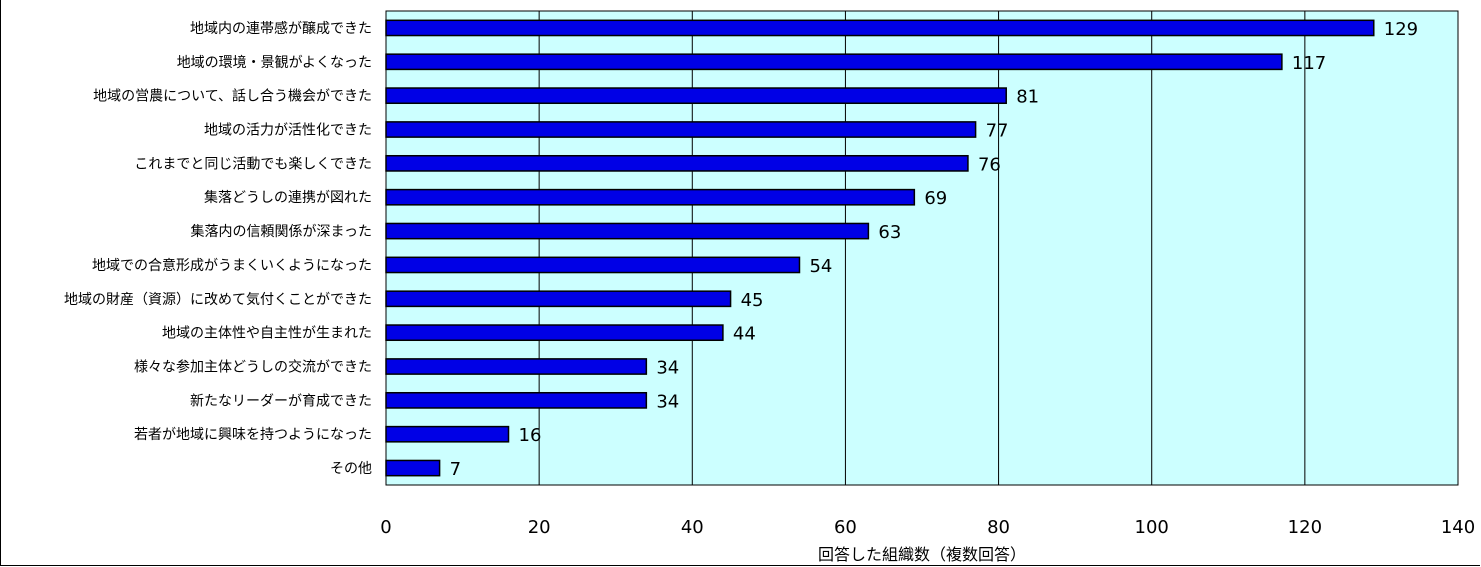 Image resolution: width=1481 pixels, height=567 pixels. I want to click on category-label: 地域の主体性や自主性が生まれた, so click(267, 334).